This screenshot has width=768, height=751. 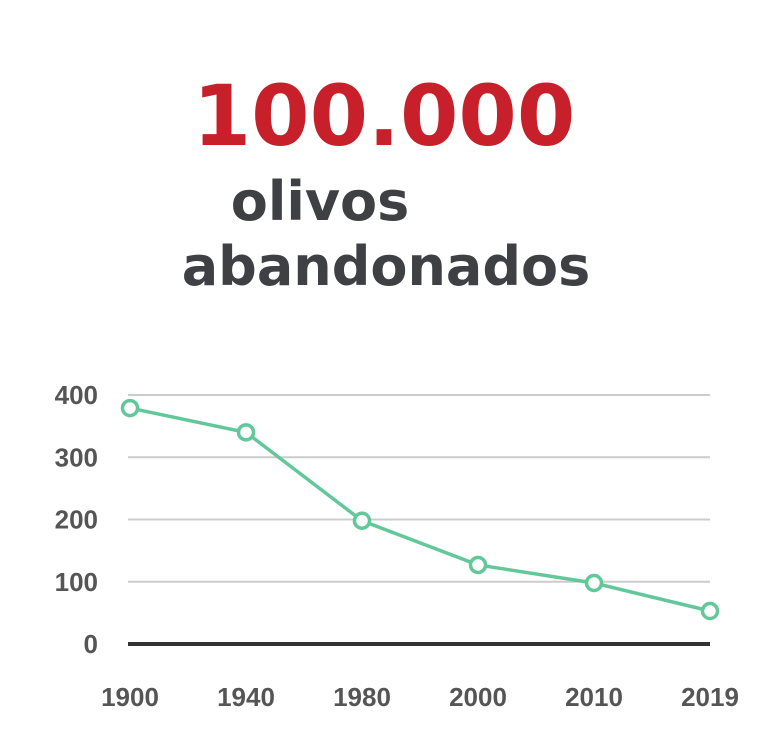 I want to click on y-tick-label: 300, so click(x=76, y=457).